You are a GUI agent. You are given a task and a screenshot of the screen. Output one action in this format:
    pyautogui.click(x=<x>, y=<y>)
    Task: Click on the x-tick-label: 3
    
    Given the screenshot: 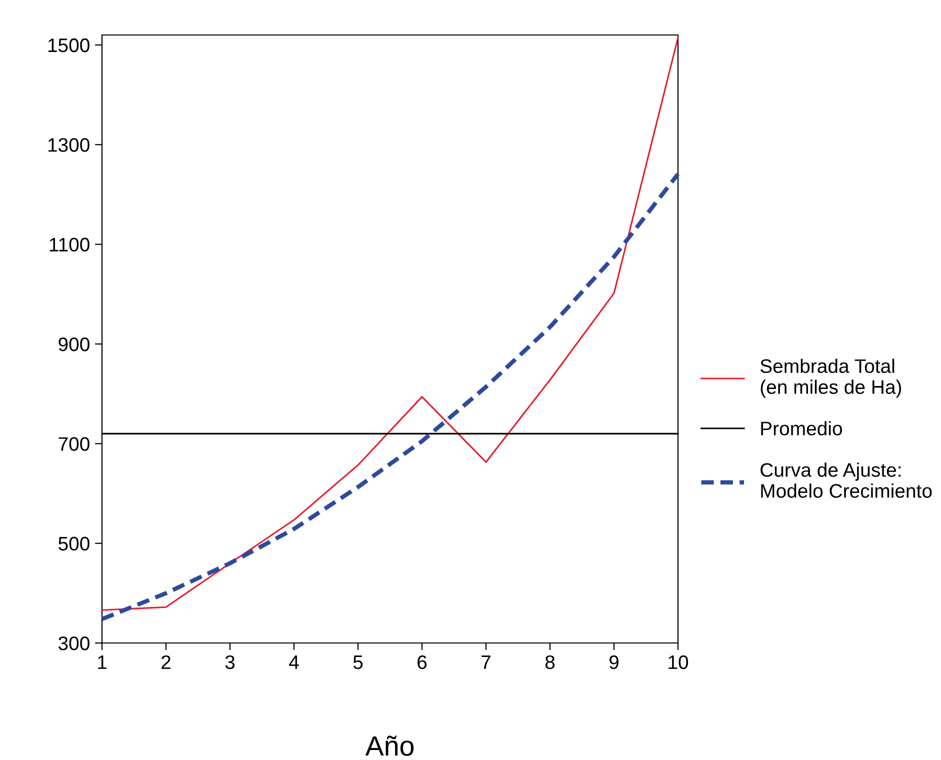 What is the action you would take?
    pyautogui.click(x=230, y=662)
    